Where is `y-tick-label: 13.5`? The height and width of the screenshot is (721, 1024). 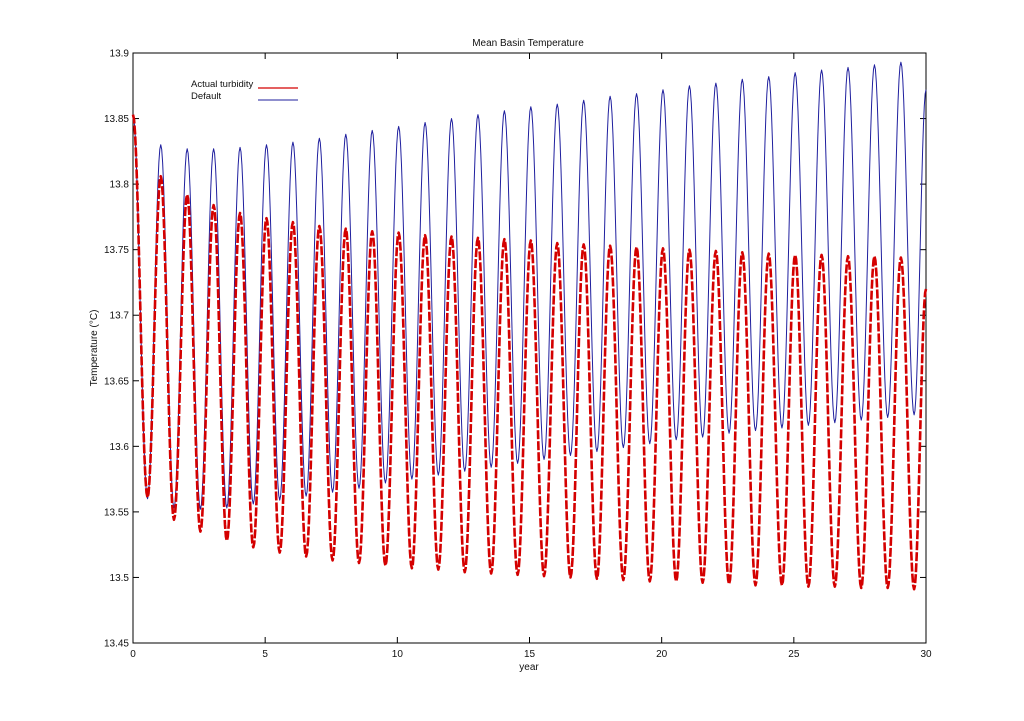
y-tick-label: 13.5 is located at coordinates (120, 578).